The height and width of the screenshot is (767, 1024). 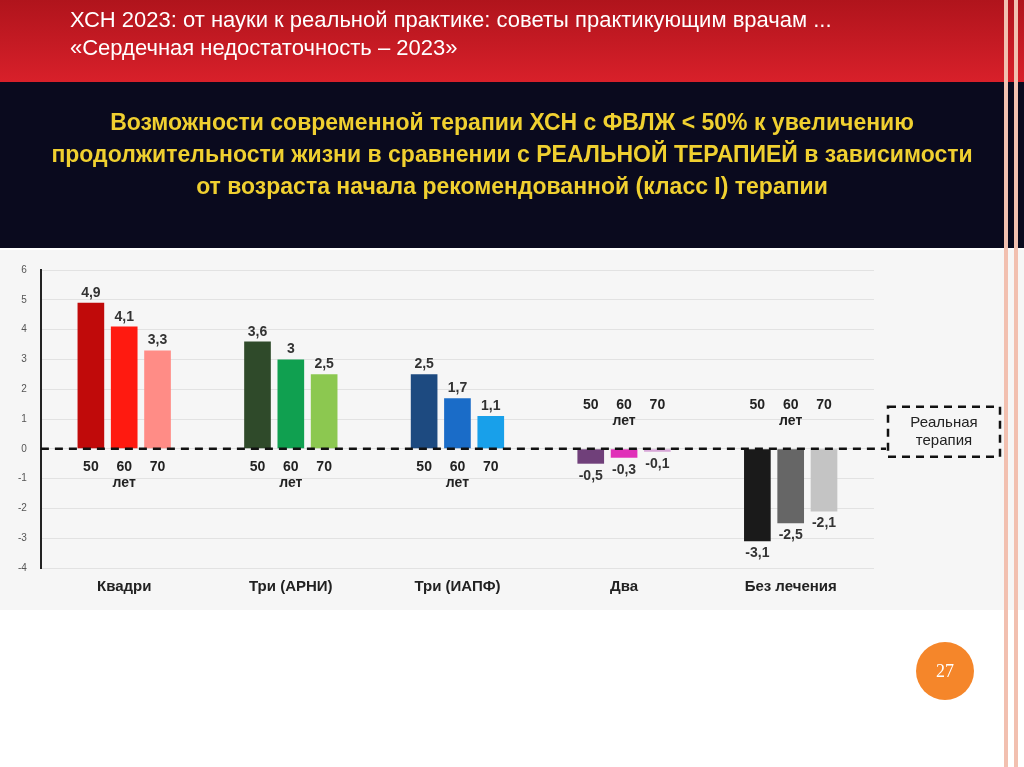 I want to click on data-label: 3,6, so click(x=257, y=330).